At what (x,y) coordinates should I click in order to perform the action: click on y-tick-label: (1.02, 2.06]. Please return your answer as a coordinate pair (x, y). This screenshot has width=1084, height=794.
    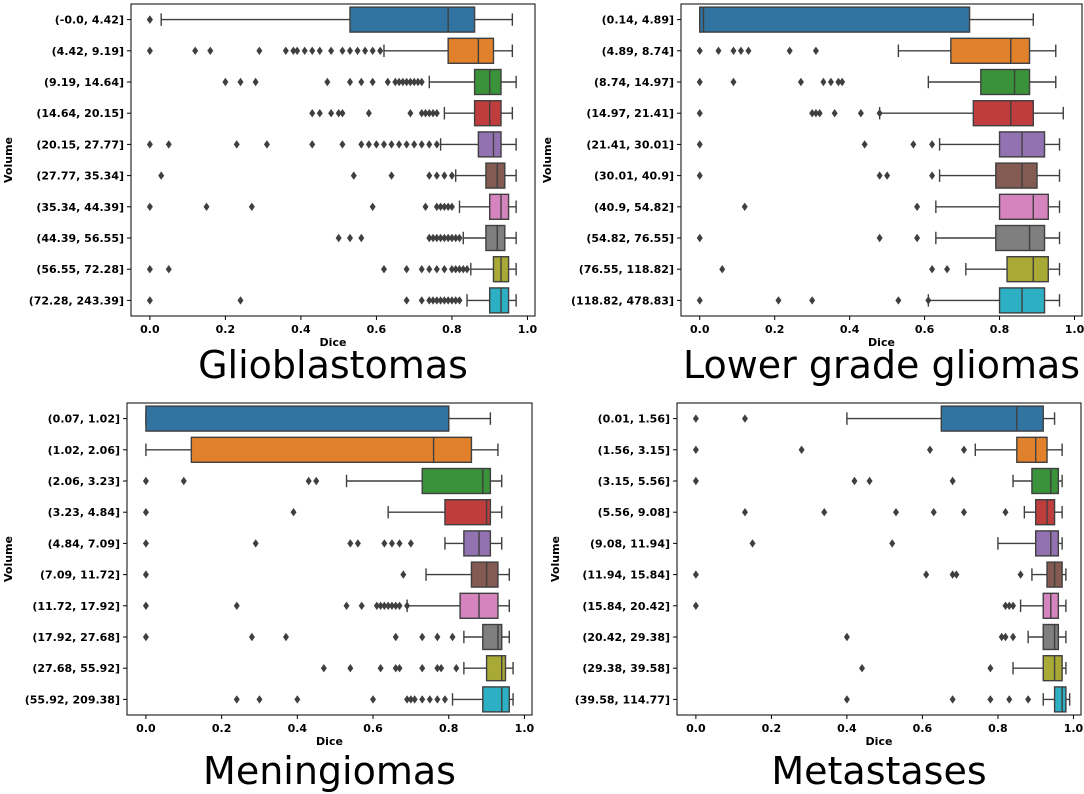
    Looking at the image, I should click on (84, 450).